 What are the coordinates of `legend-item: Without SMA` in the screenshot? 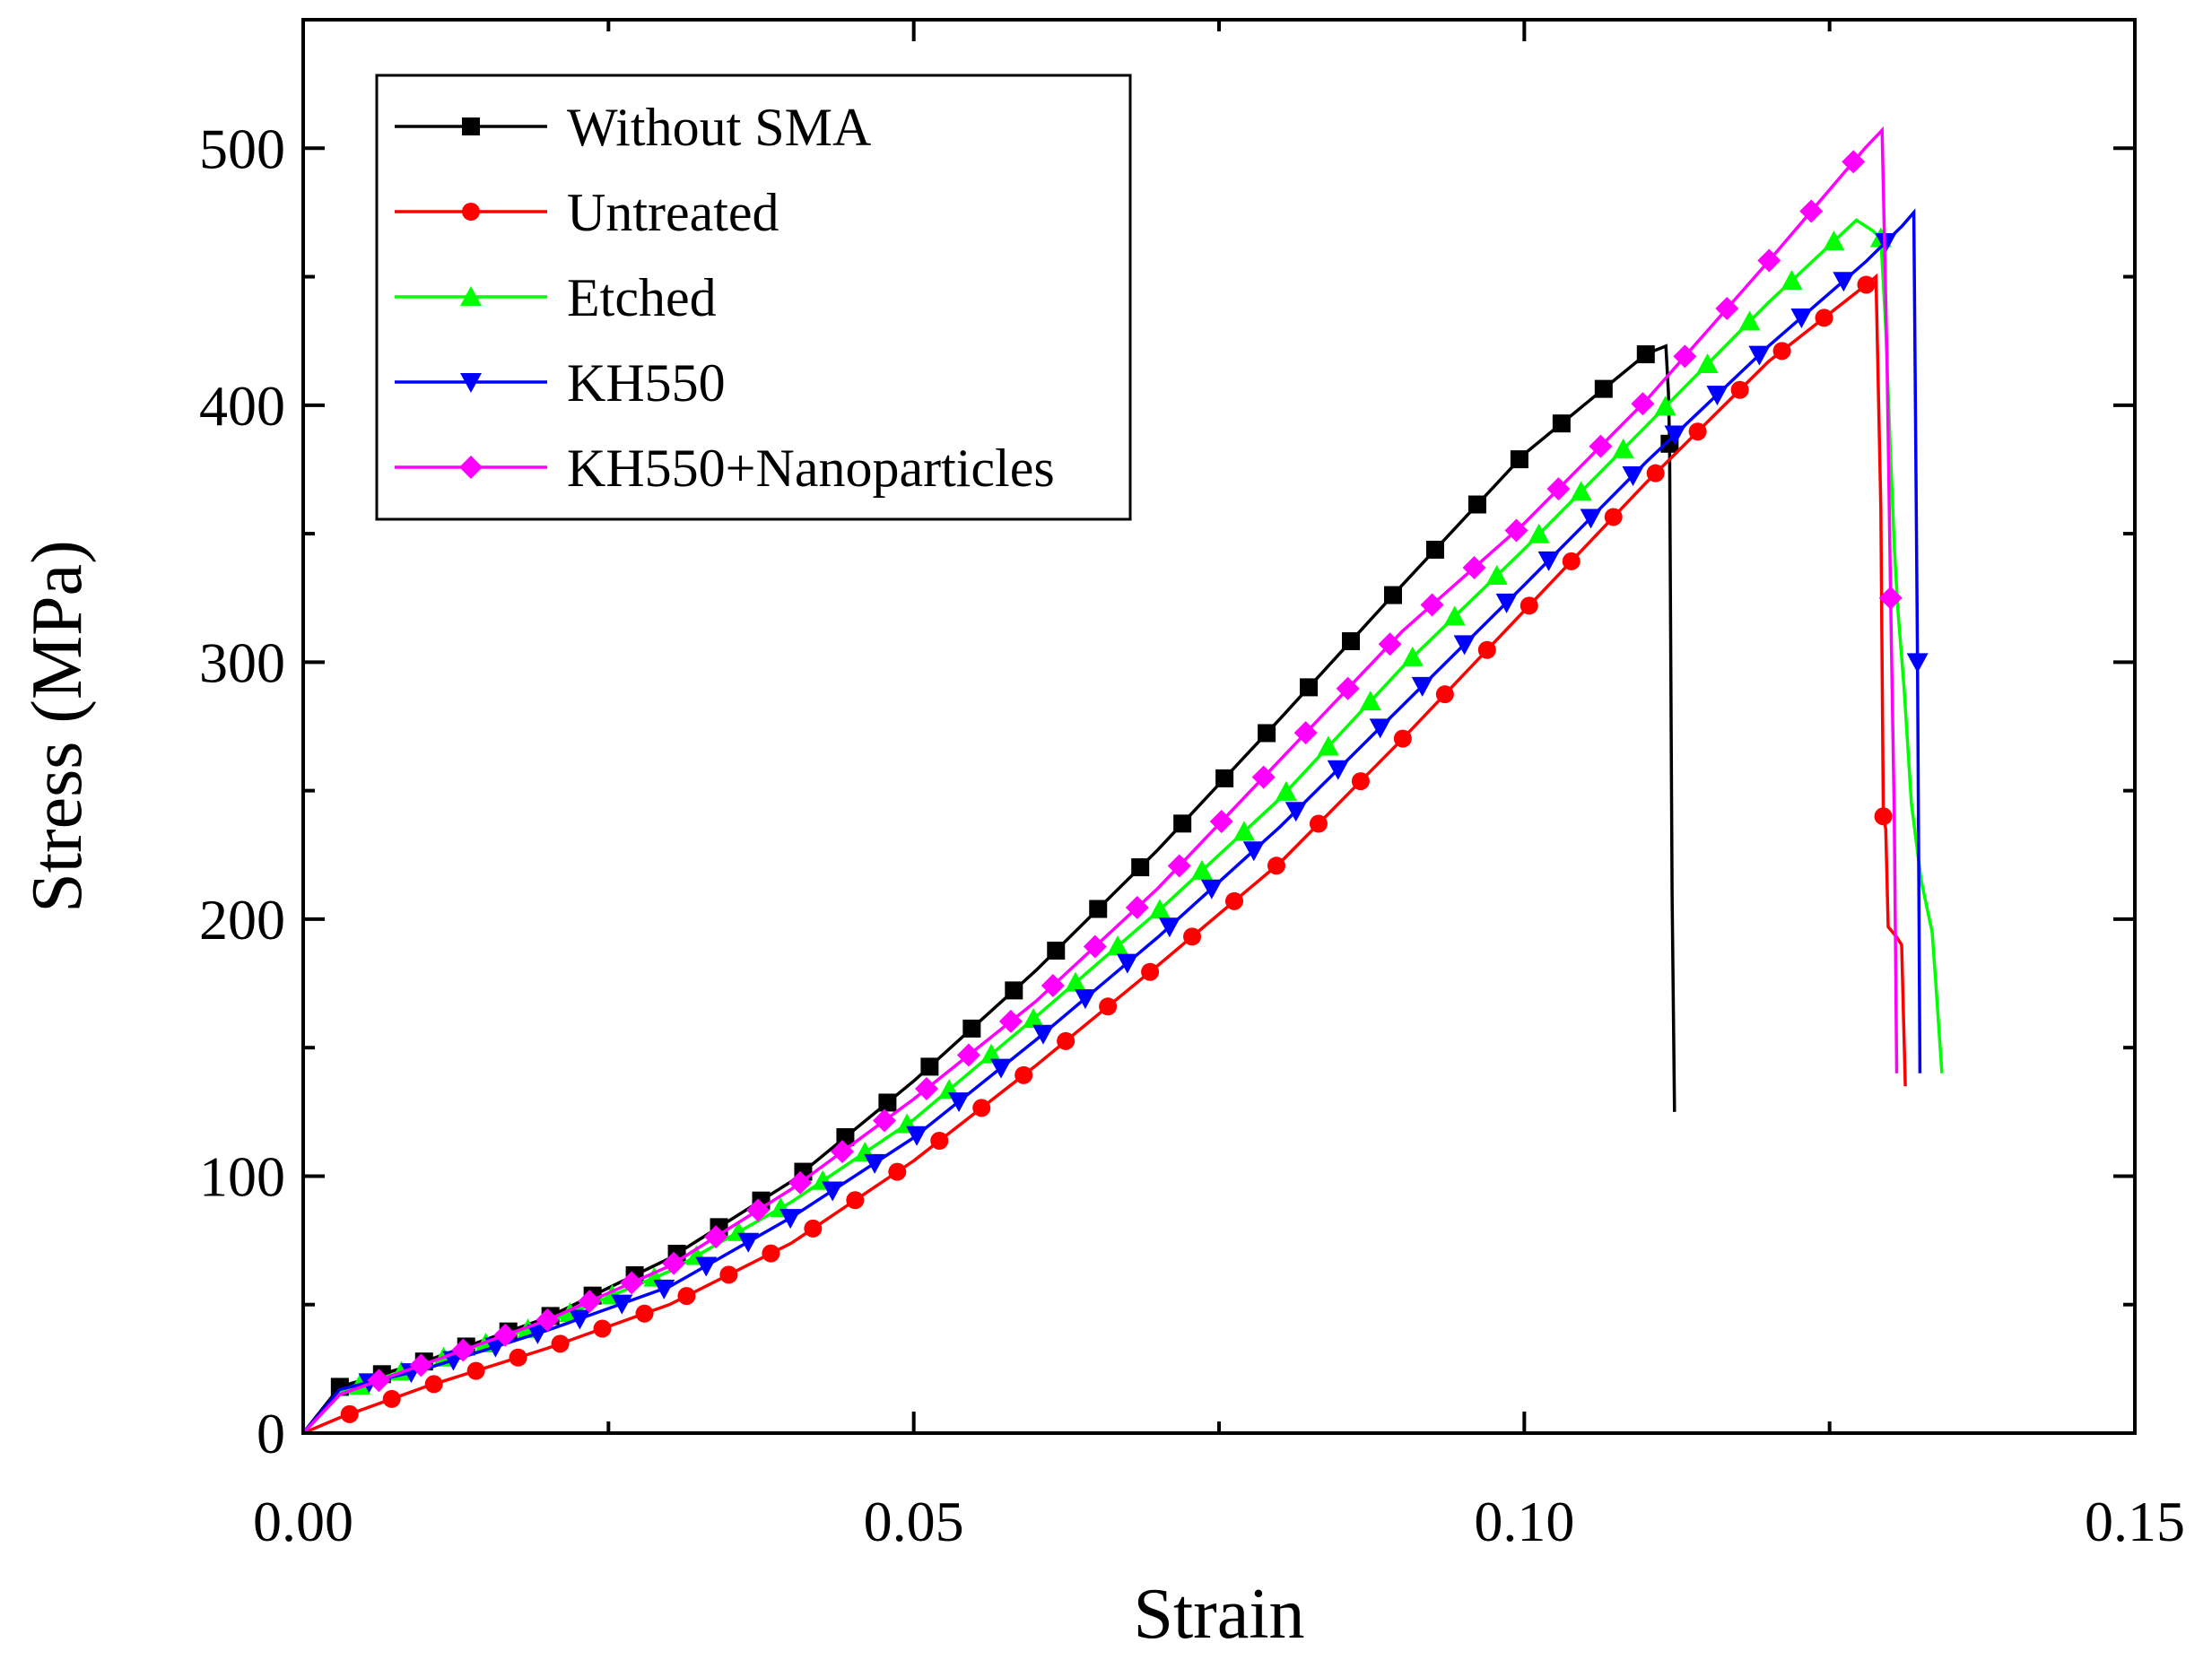 It's located at (633, 128).